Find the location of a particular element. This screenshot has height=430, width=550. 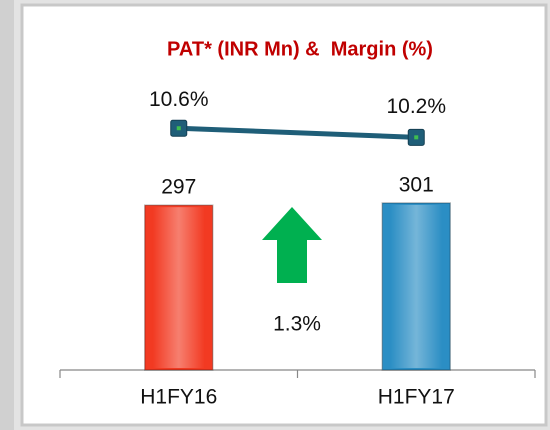

x-tick-label: H1FY16 is located at coordinates (178, 397).